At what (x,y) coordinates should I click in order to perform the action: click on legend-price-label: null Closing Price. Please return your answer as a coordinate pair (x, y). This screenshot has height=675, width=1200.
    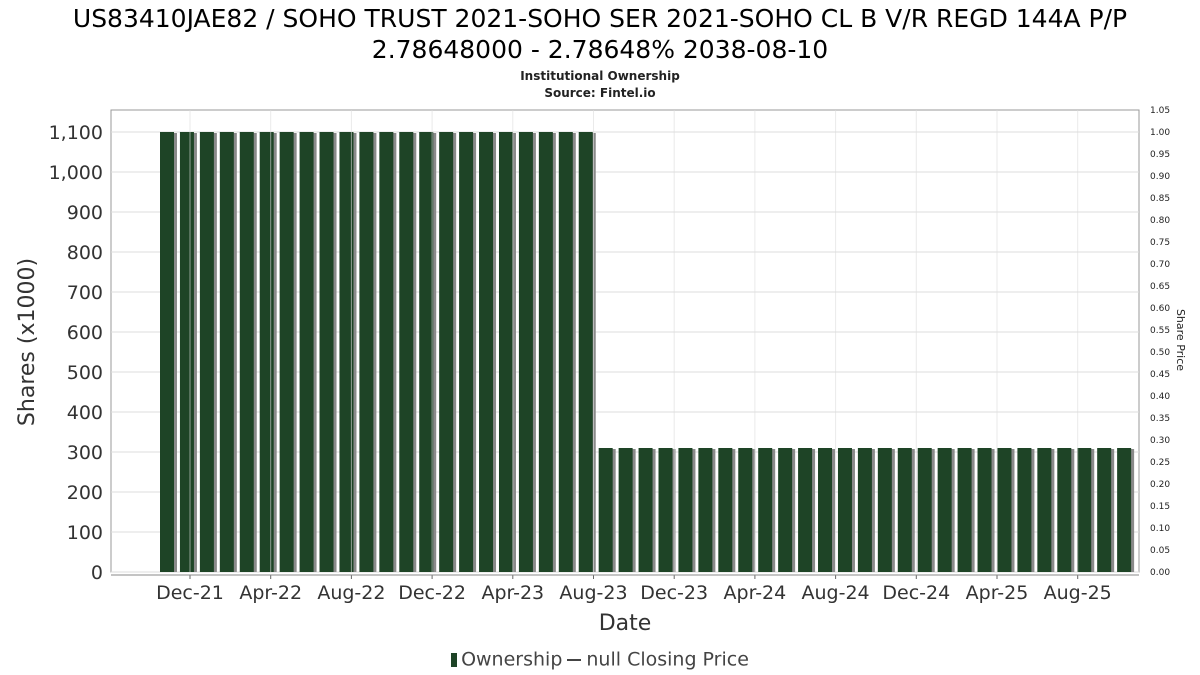
    Looking at the image, I should click on (667, 659).